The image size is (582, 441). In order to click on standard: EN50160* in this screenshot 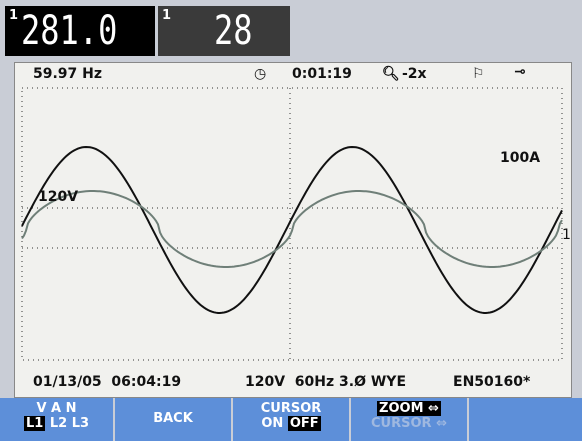, I will do `click(492, 382)`.